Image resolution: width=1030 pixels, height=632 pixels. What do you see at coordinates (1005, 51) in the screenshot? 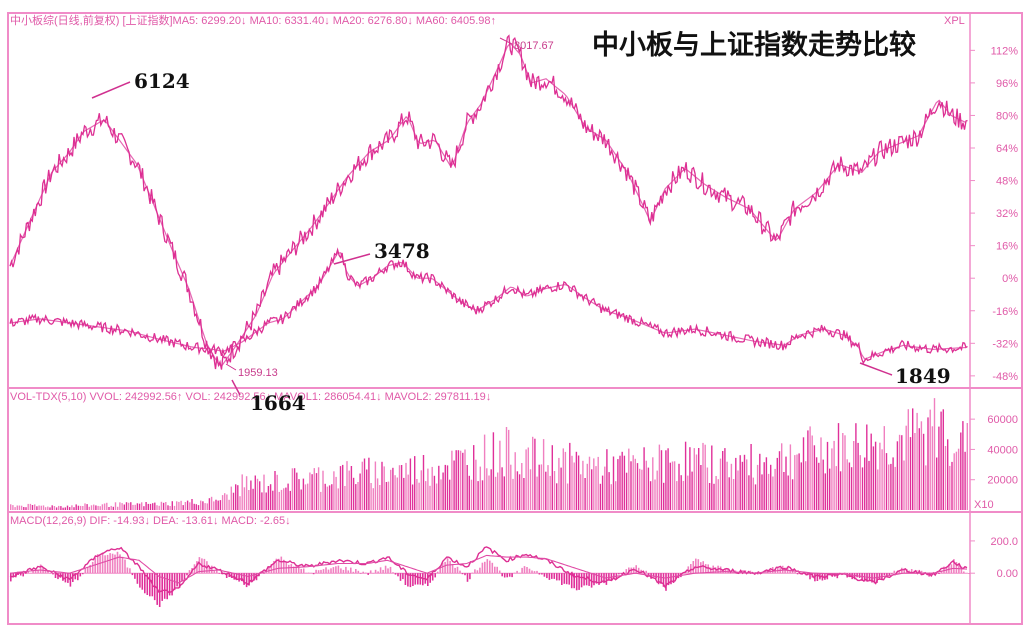
I see `price-y-tick-label: 112%` at bounding box center [1005, 51].